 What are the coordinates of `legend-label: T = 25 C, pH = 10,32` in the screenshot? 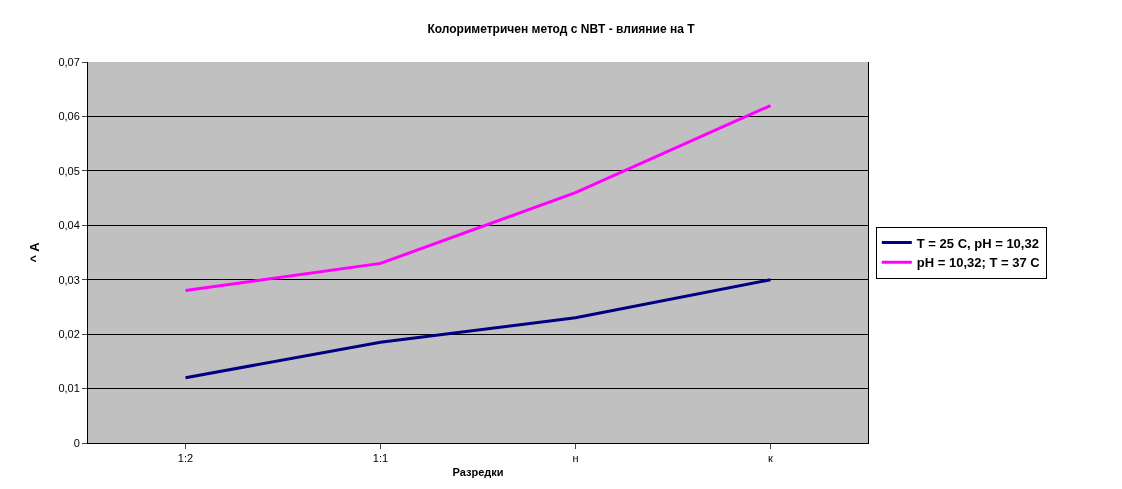 It's located at (977, 243).